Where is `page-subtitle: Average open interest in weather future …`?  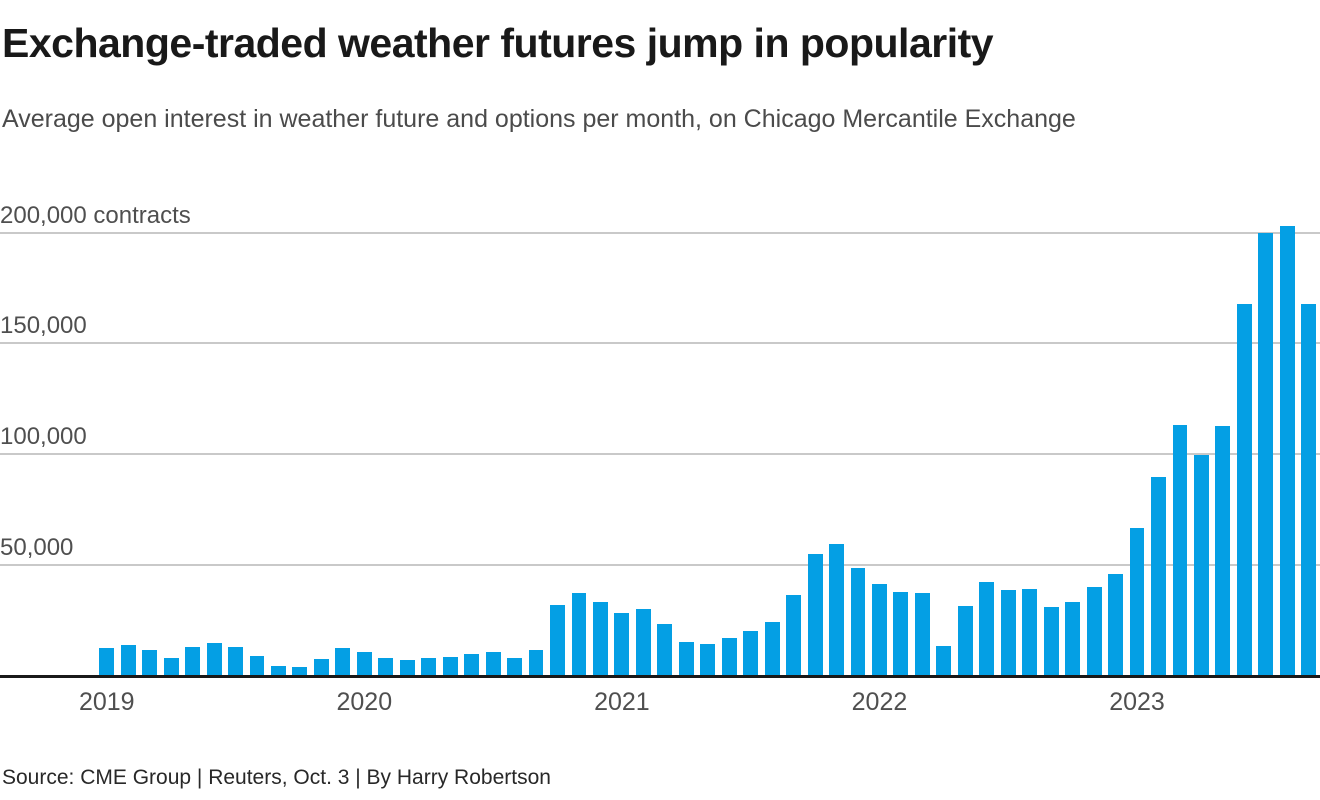 page-subtitle: Average open interest in weather future … is located at coordinates (539, 119).